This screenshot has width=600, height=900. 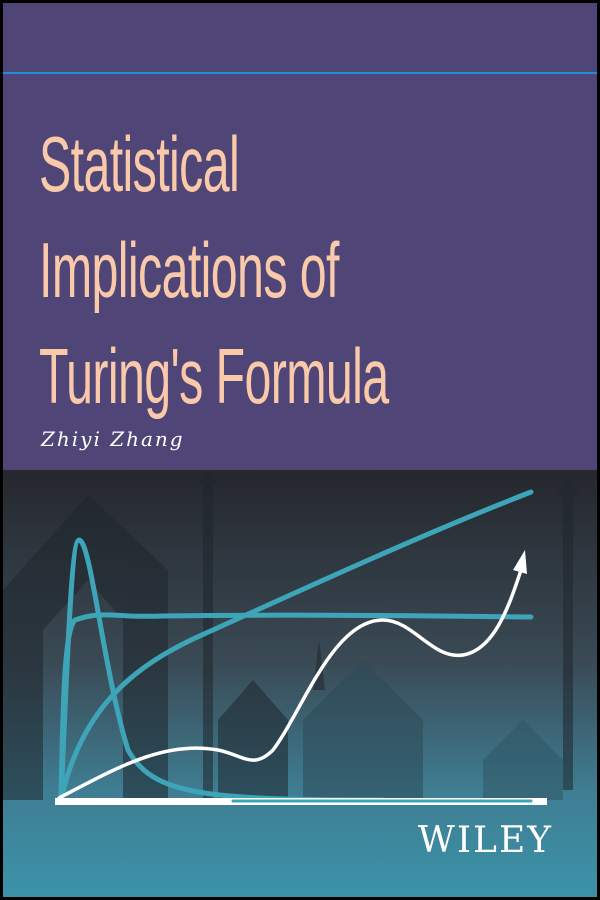 What do you see at coordinates (139, 164) in the screenshot?
I see `title-line: Statistical` at bounding box center [139, 164].